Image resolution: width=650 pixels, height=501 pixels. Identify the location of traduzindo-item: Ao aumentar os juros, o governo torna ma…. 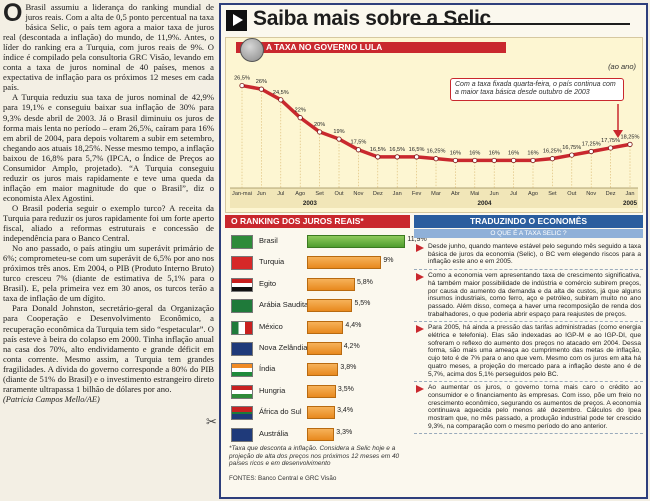
(528, 408).